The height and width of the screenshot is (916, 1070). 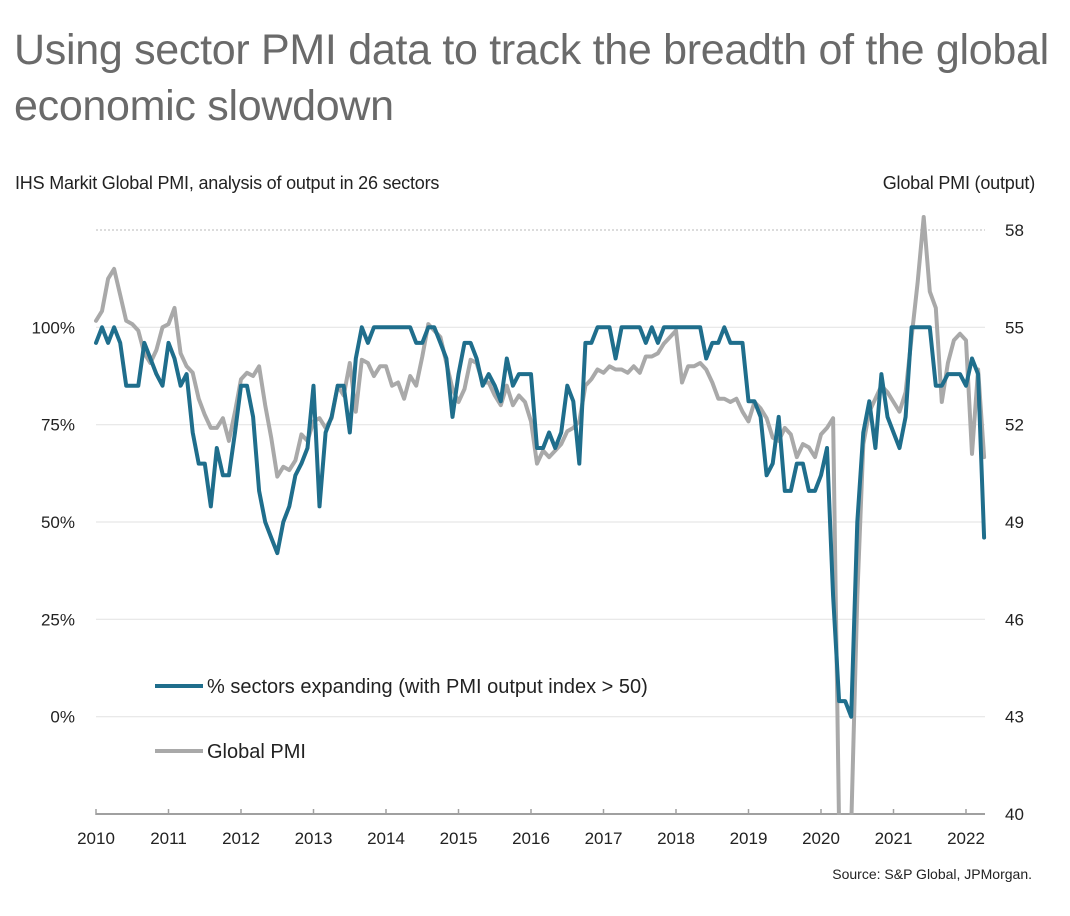 What do you see at coordinates (531, 838) in the screenshot?
I see `x-tick-label: 2016` at bounding box center [531, 838].